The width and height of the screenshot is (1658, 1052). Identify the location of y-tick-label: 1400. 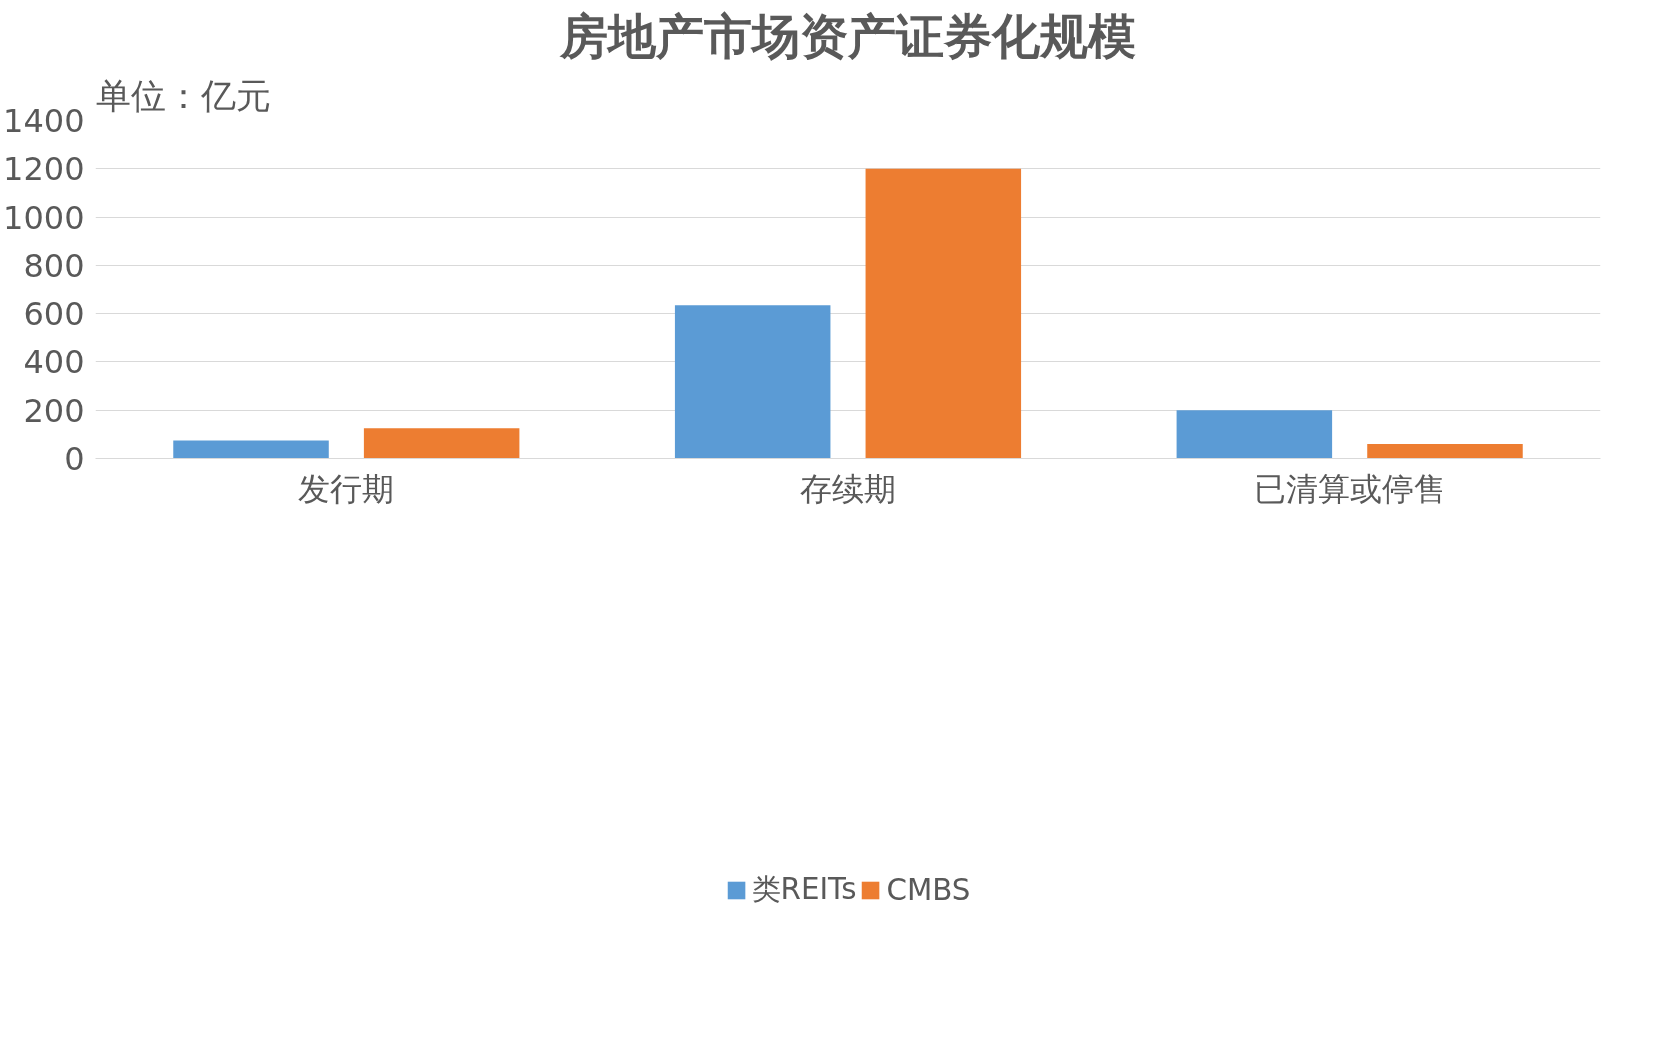
(44, 121).